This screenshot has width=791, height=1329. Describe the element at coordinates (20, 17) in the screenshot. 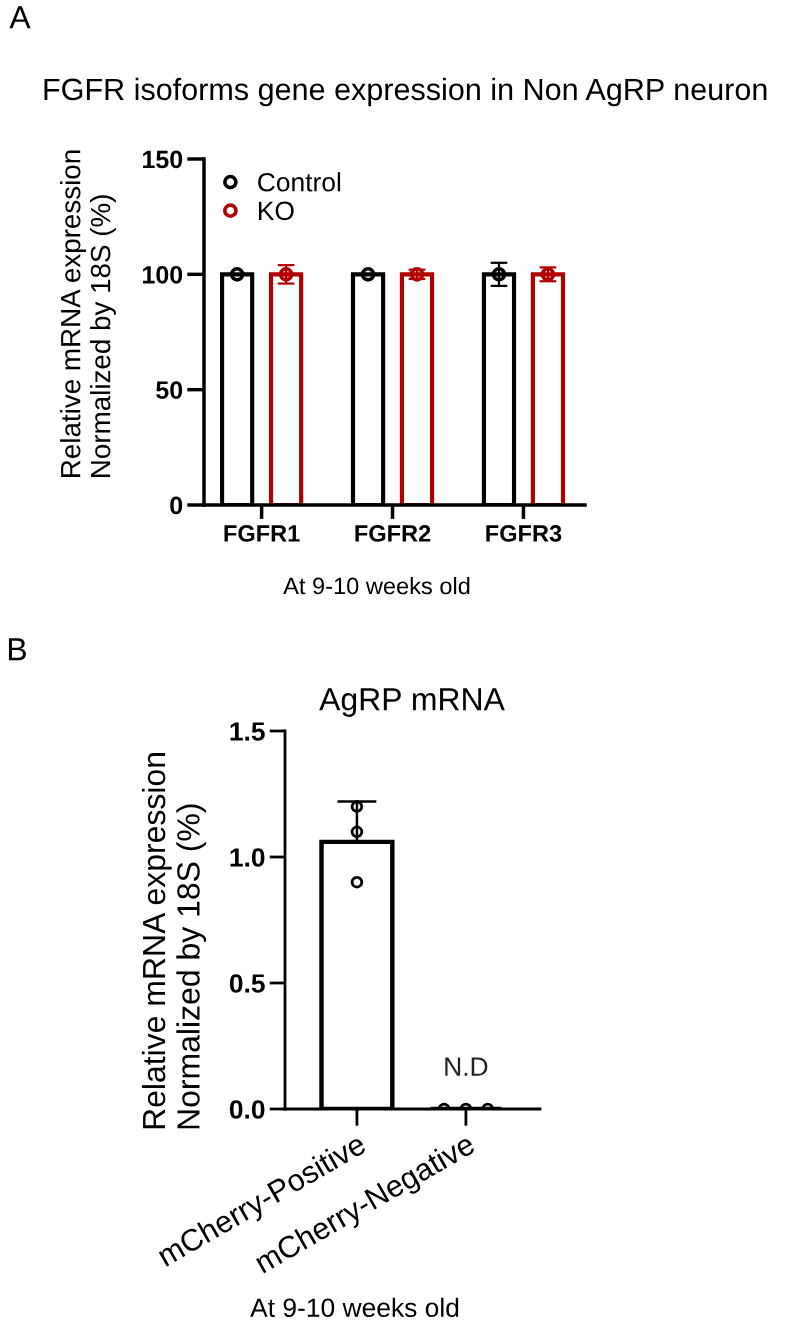

I see `text: A` at that location.